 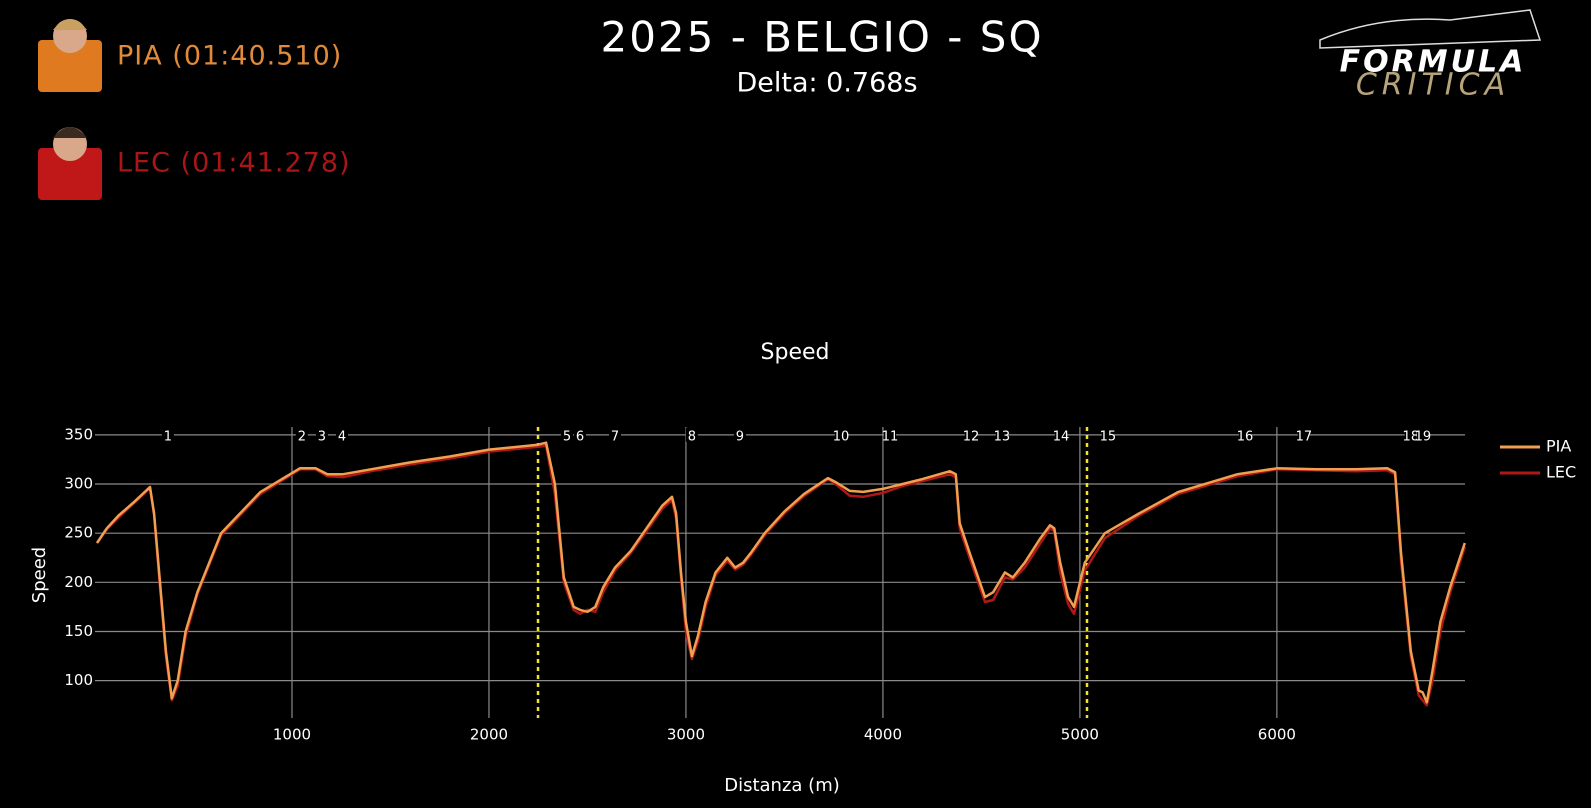 What do you see at coordinates (1433, 85) in the screenshot?
I see `logo-text: CRITICA` at bounding box center [1433, 85].